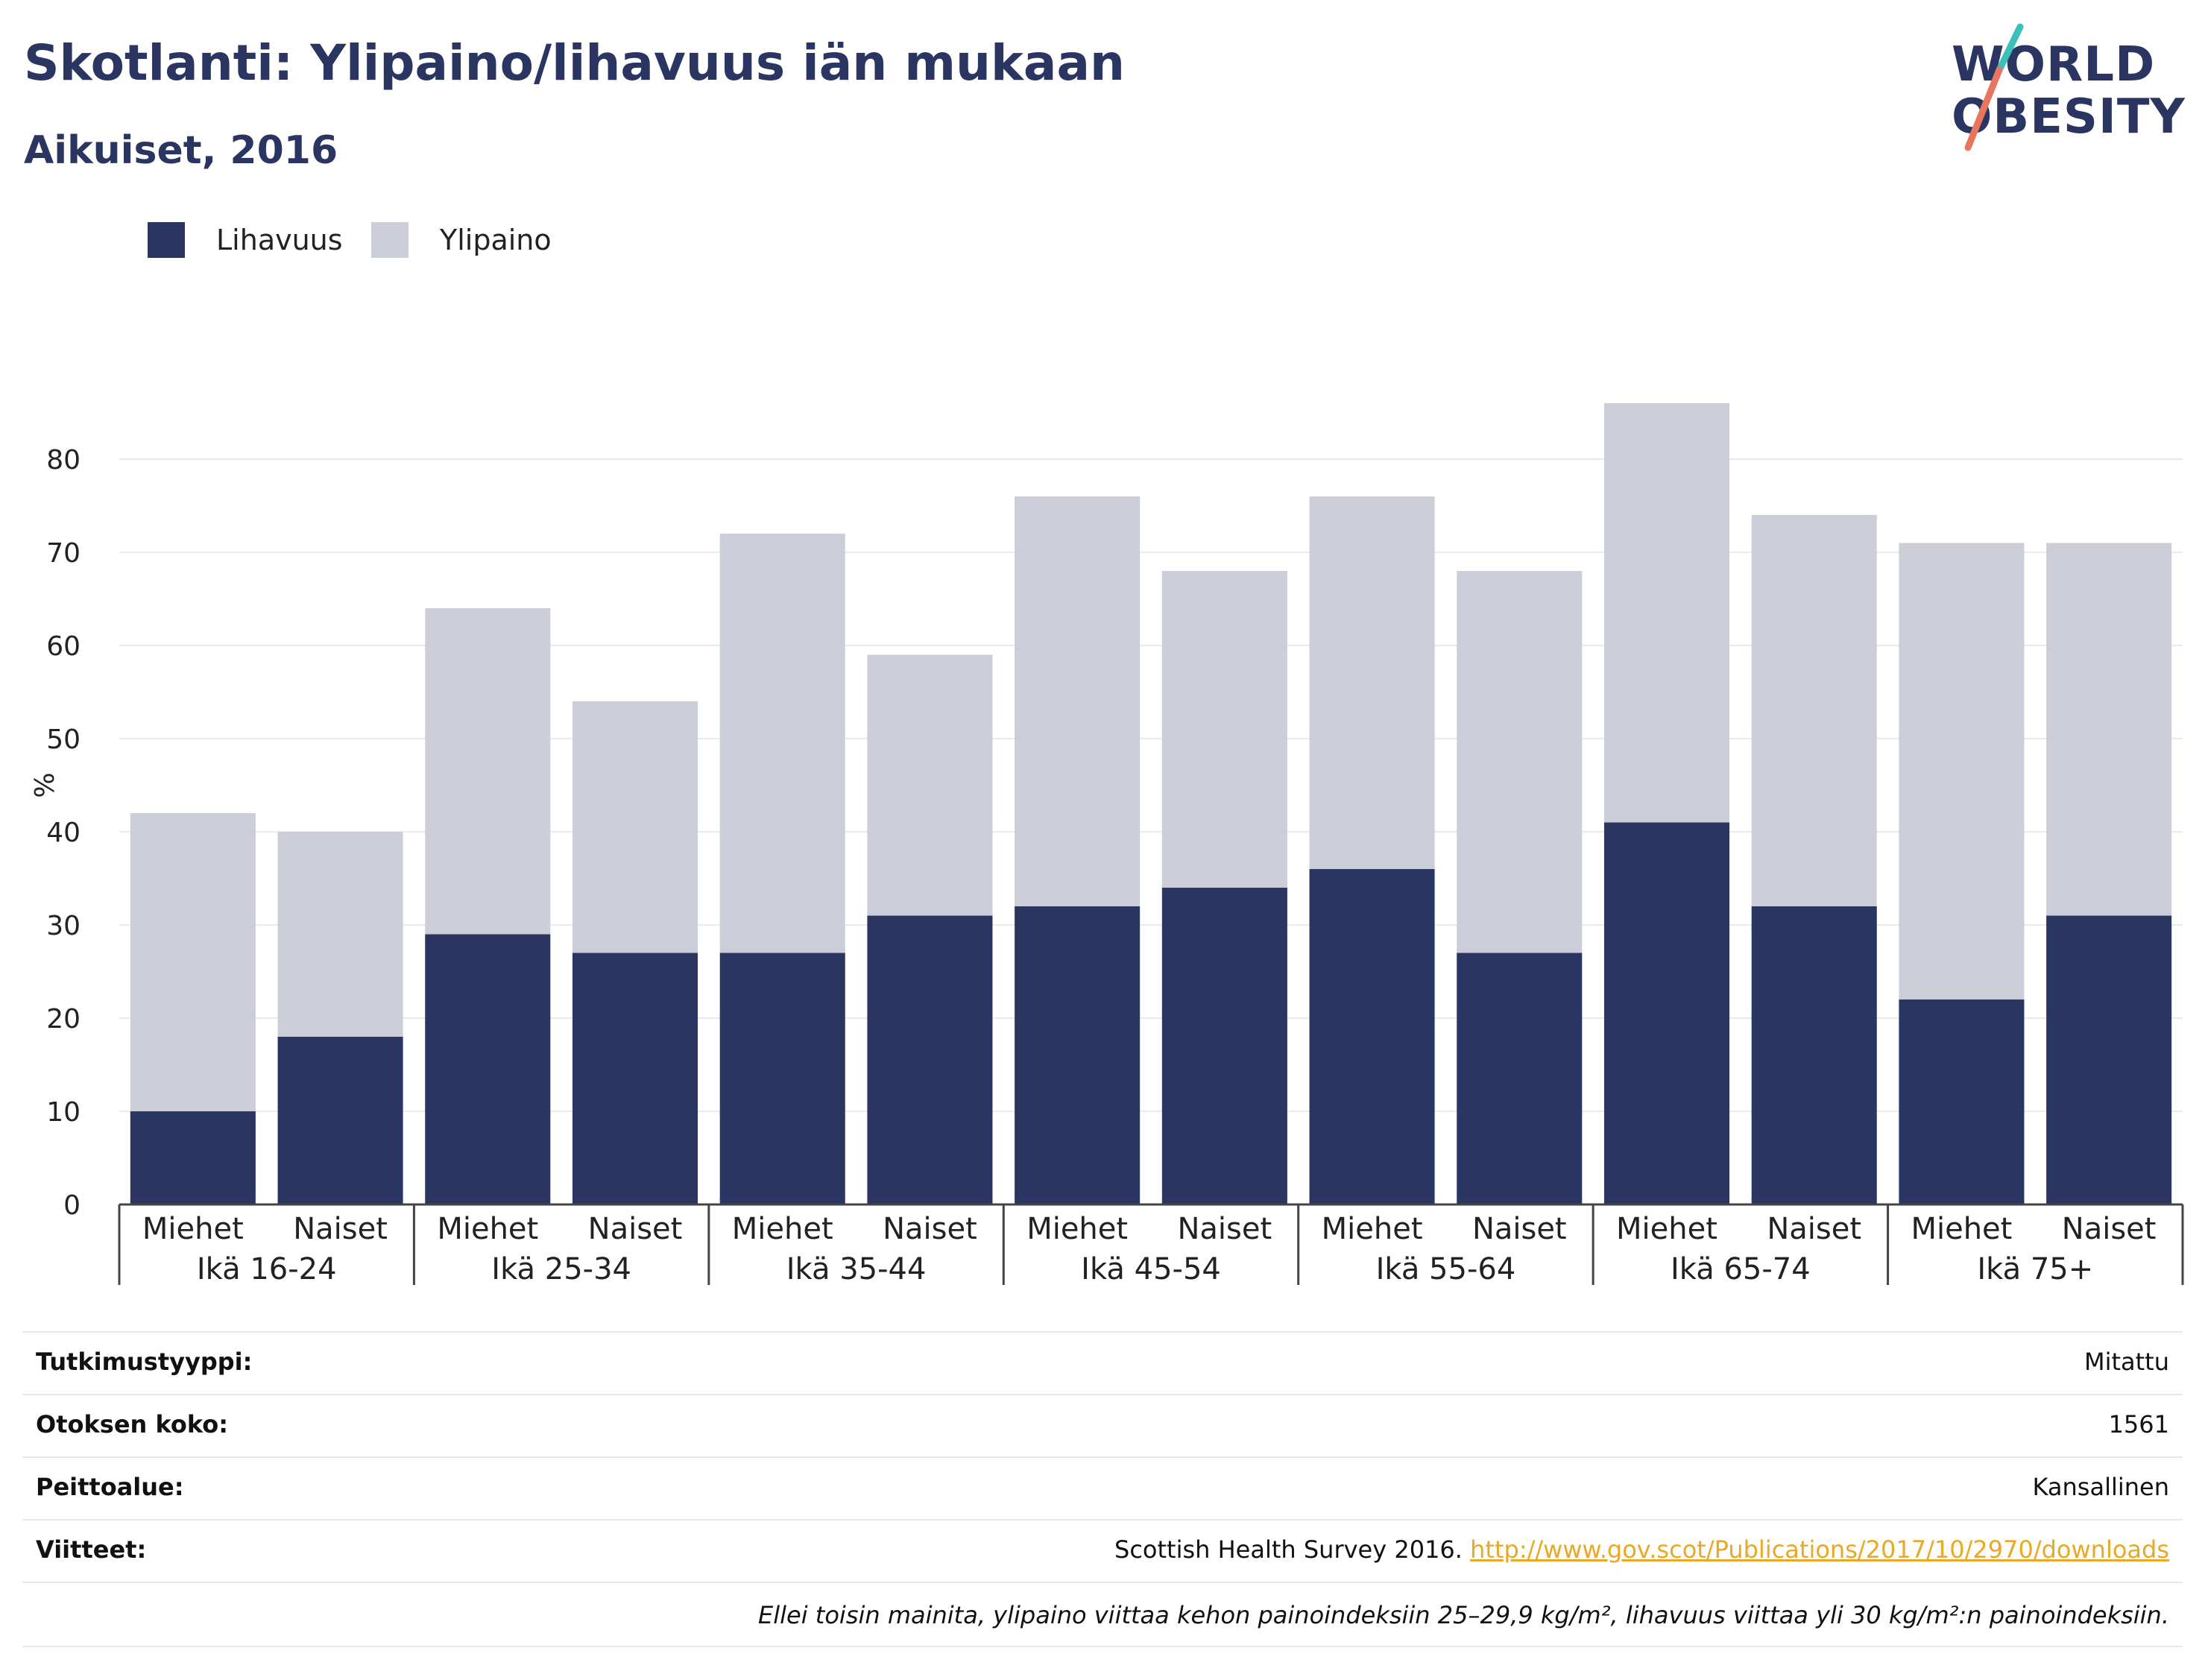  I want to click on y-tick-label-80: 80, so click(63, 460).